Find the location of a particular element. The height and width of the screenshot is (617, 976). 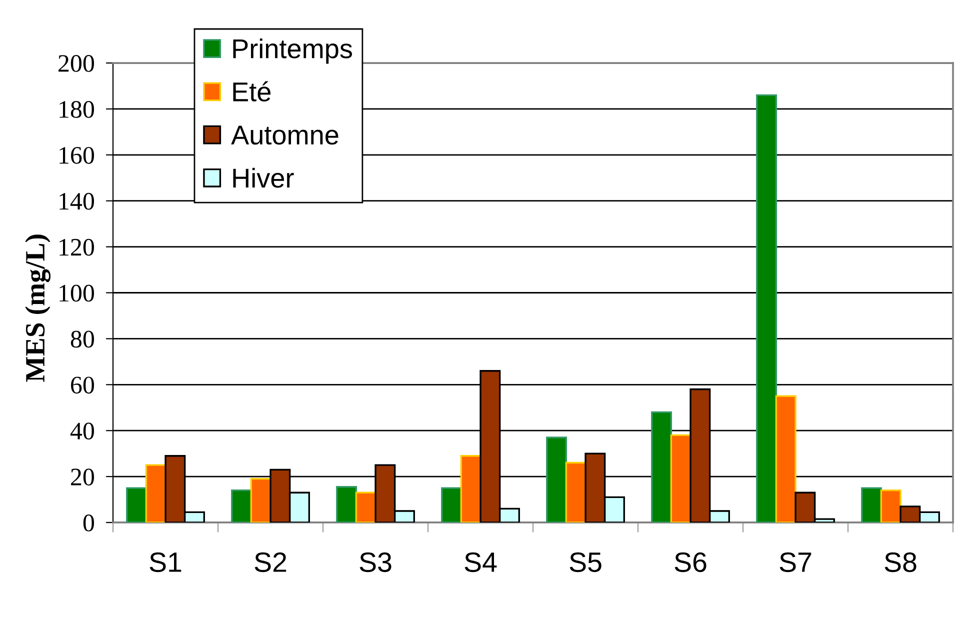

y-tick-label: 100 is located at coordinates (77, 293).